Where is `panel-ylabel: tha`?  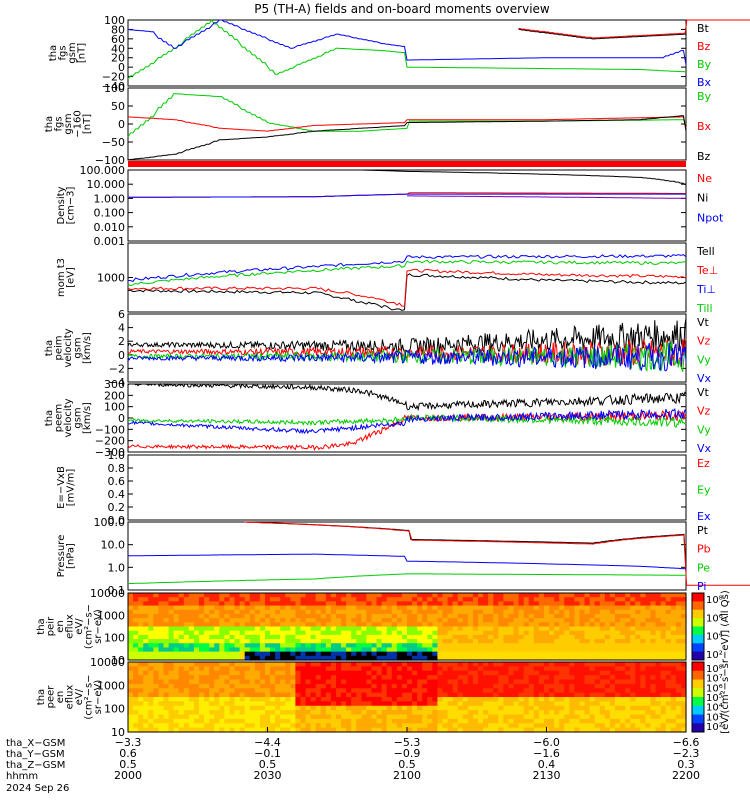
panel-ylabel: tha is located at coordinates (49, 348).